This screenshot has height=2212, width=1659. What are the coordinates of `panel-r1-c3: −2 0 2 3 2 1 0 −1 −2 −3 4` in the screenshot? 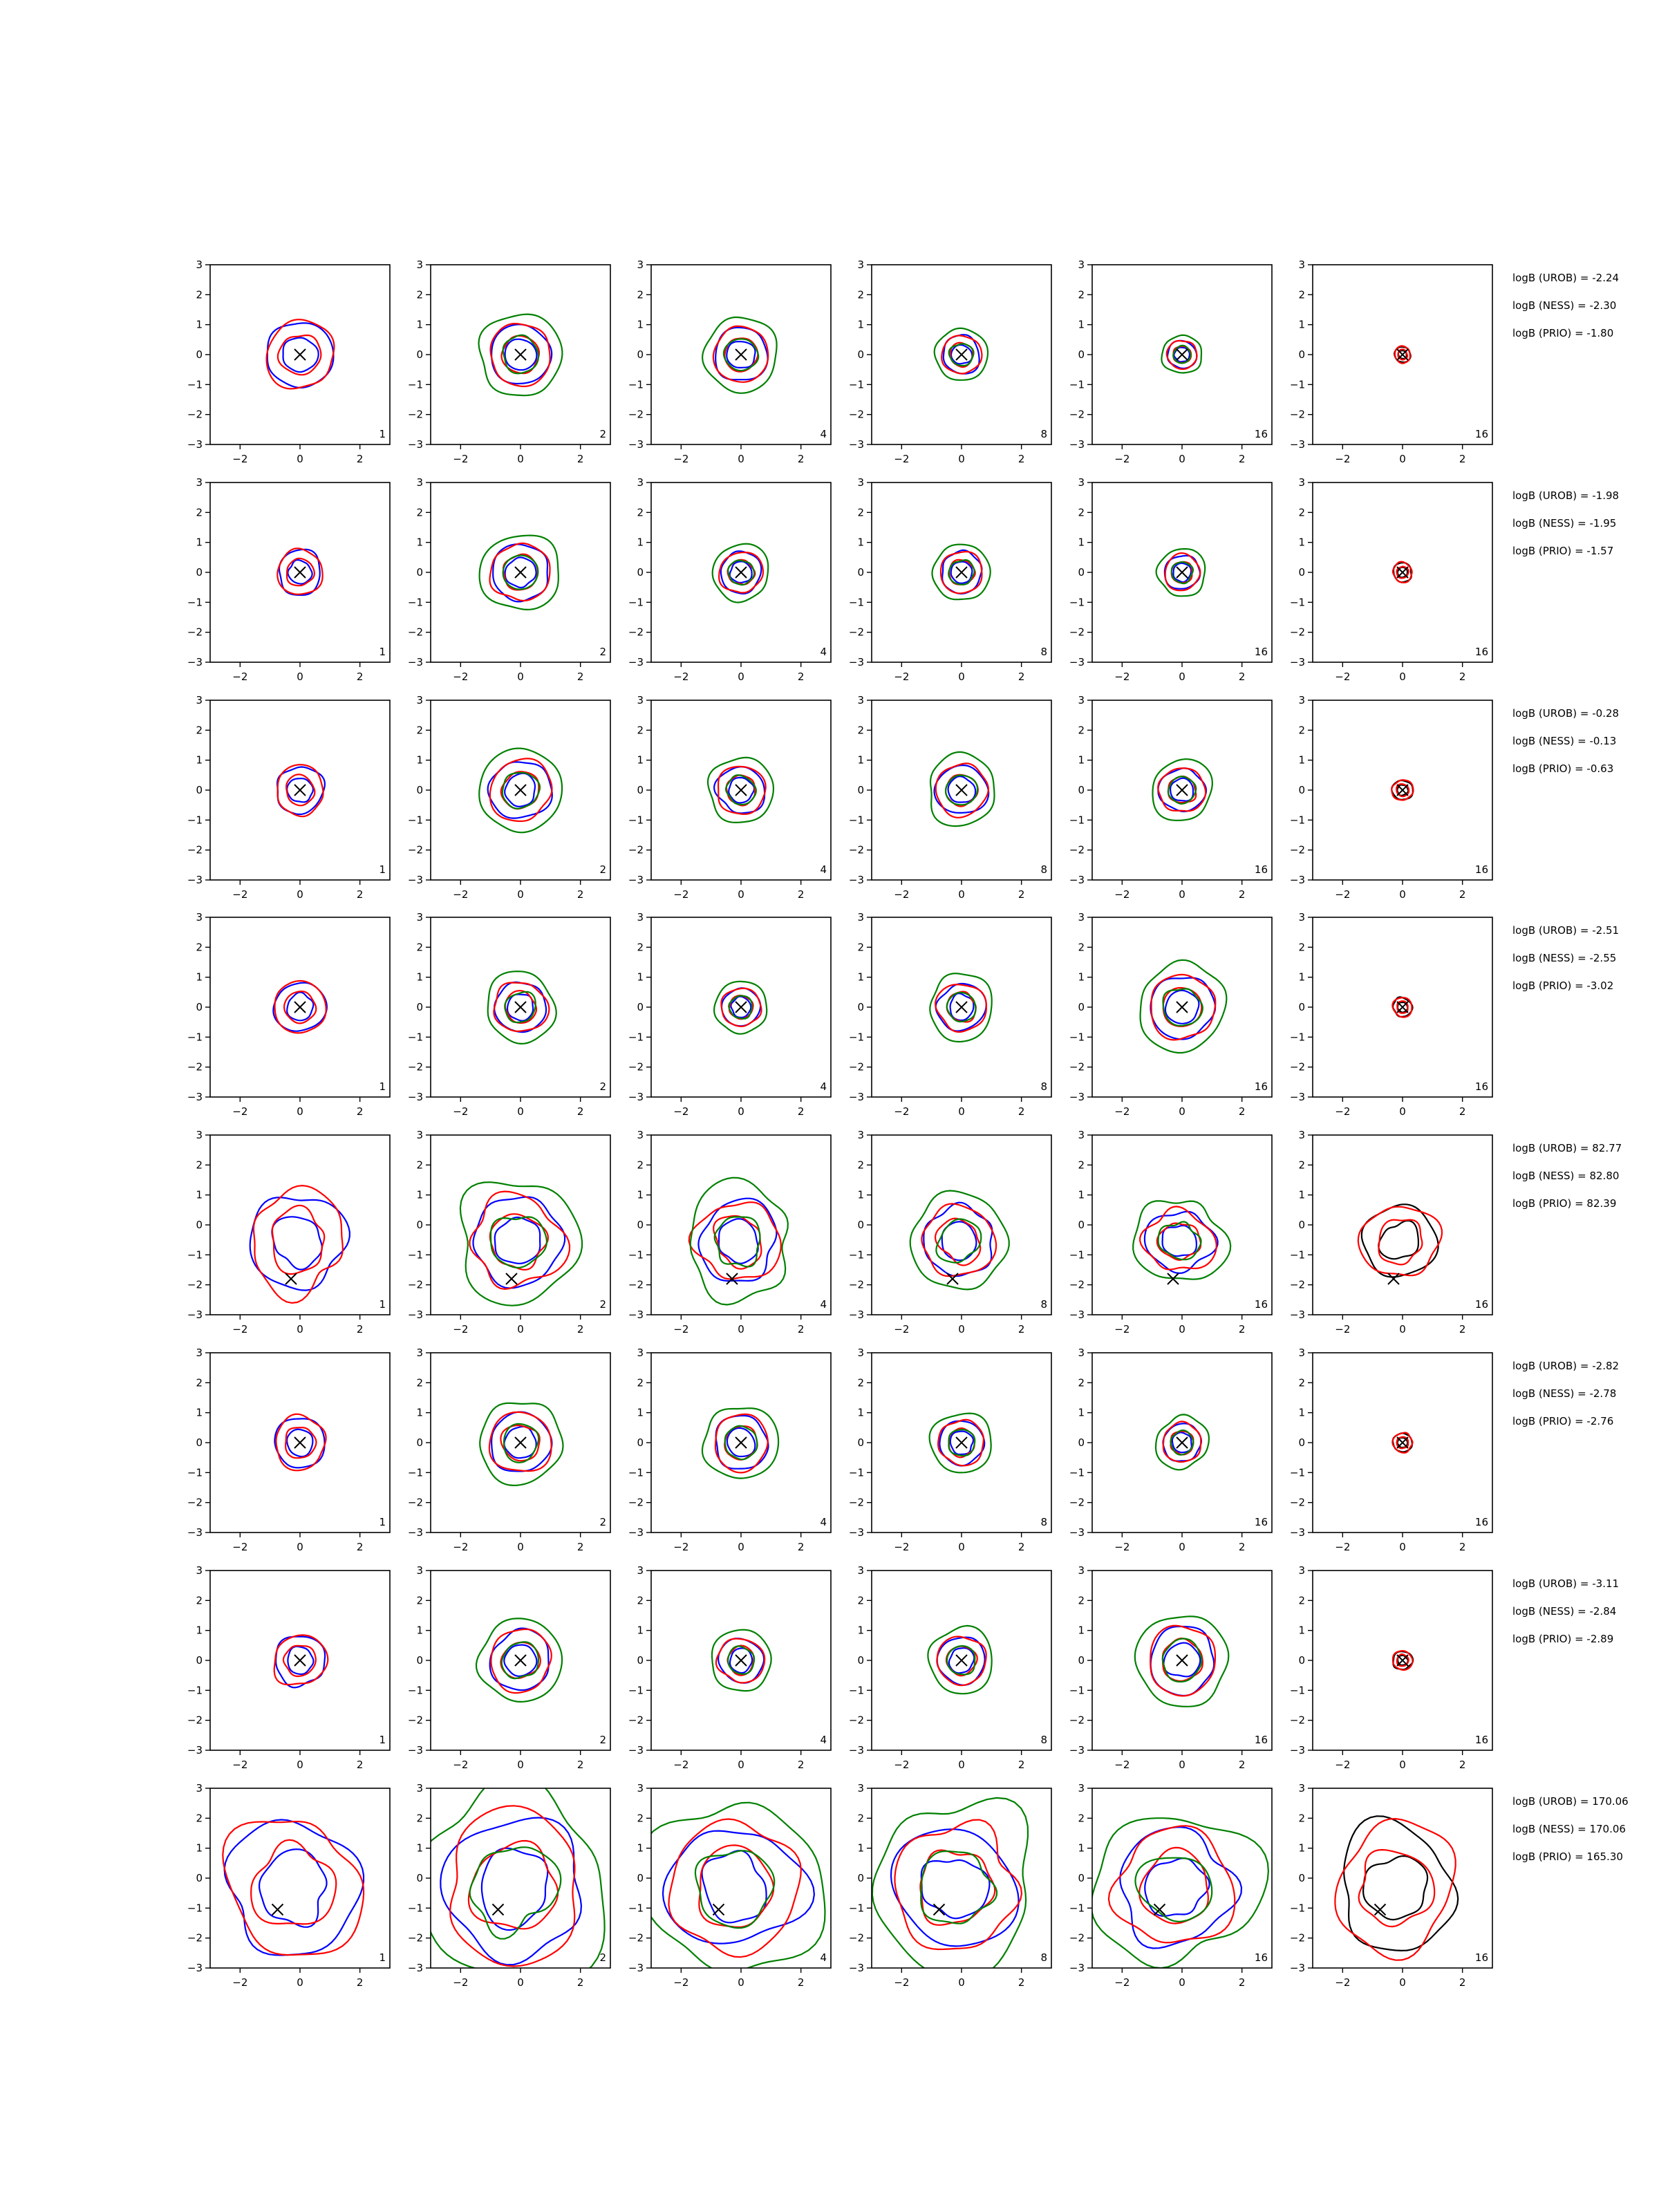 It's located at (730, 362).